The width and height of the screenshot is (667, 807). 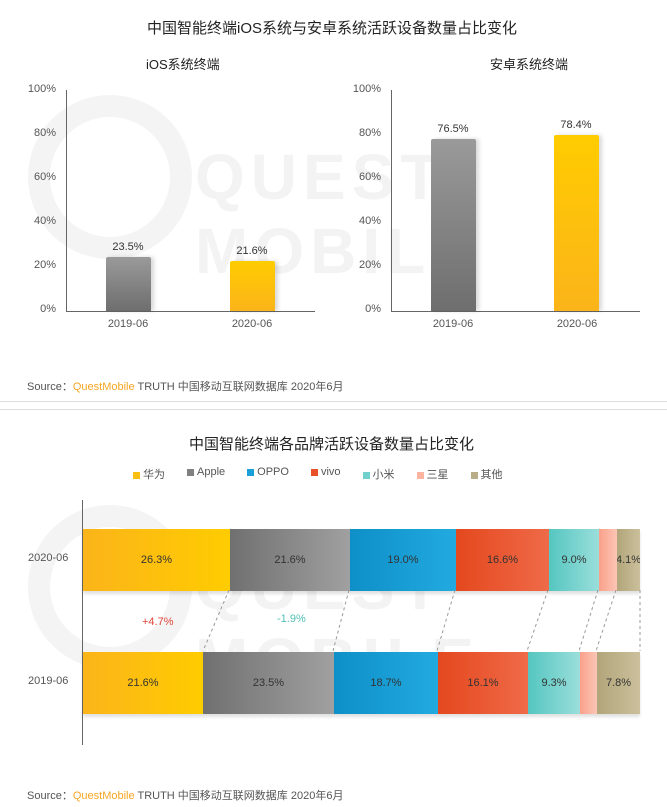 What do you see at coordinates (158, 622) in the screenshot?
I see `delta-huawei: +4.7%` at bounding box center [158, 622].